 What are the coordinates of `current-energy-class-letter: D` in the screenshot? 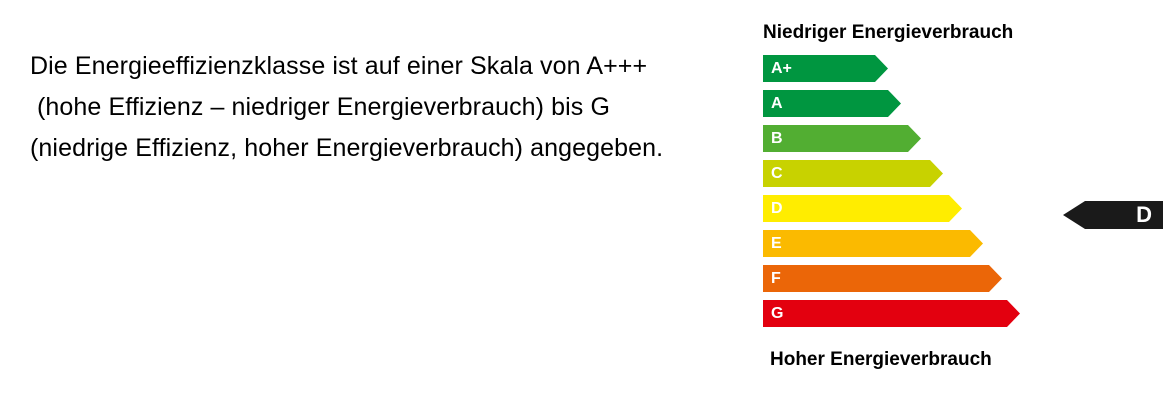 It's located at (1144, 214).